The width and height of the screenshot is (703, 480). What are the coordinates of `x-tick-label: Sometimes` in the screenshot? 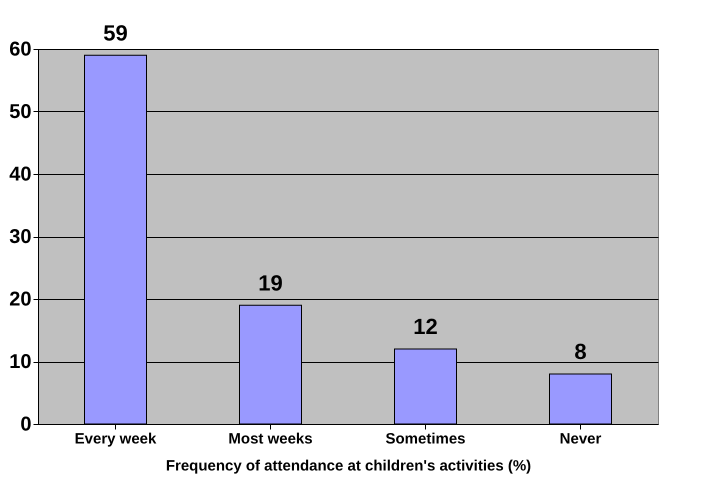 It's located at (425, 439).